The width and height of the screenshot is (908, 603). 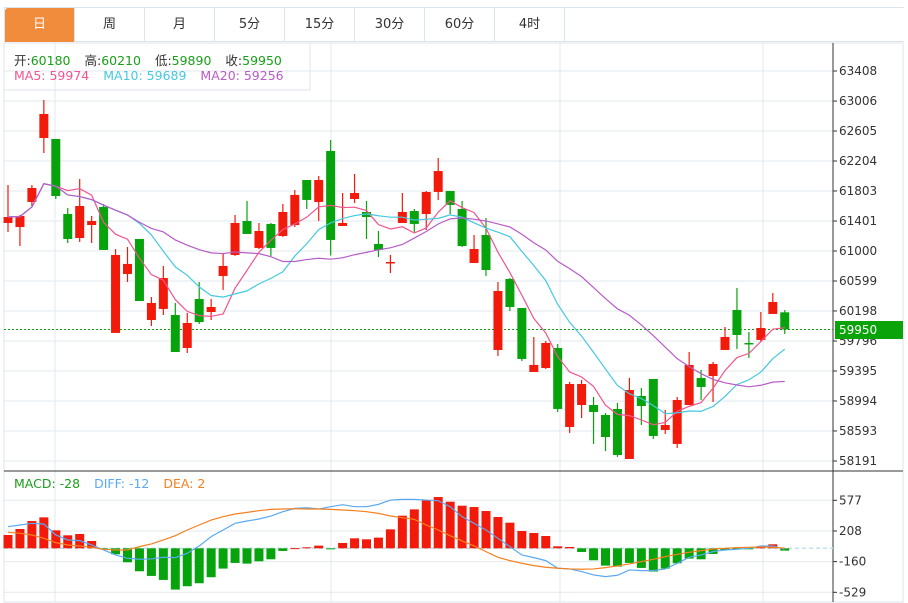 What do you see at coordinates (858, 71) in the screenshot?
I see `price-tick-label: 63408` at bounding box center [858, 71].